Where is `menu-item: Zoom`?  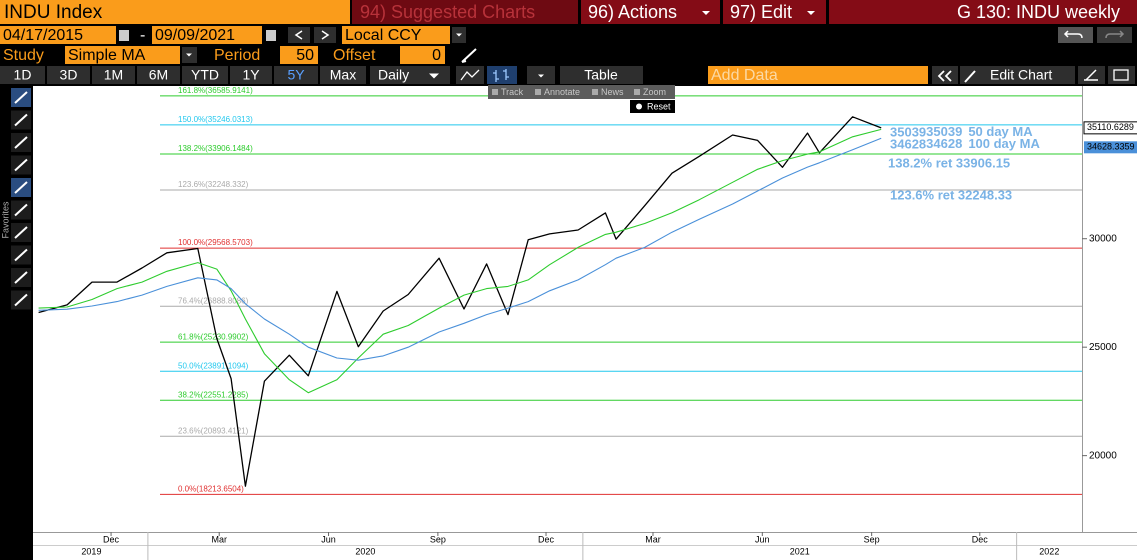 menu-item: Zoom is located at coordinates (654, 92).